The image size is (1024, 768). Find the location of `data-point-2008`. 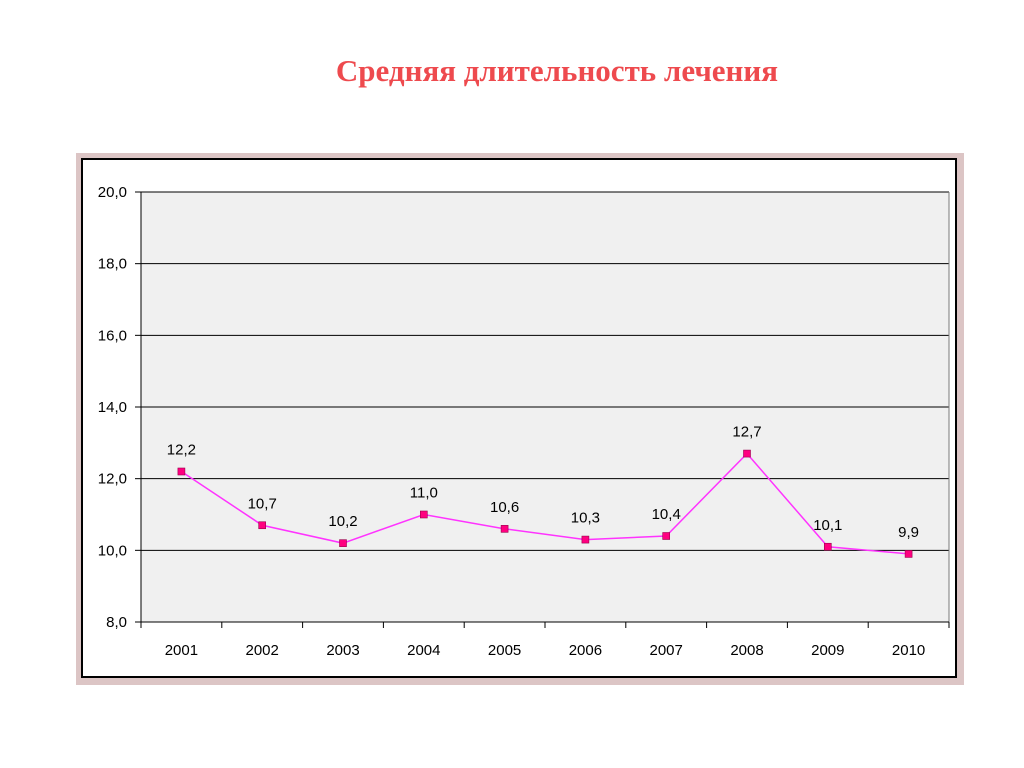

data-point-2008 is located at coordinates (747, 453).